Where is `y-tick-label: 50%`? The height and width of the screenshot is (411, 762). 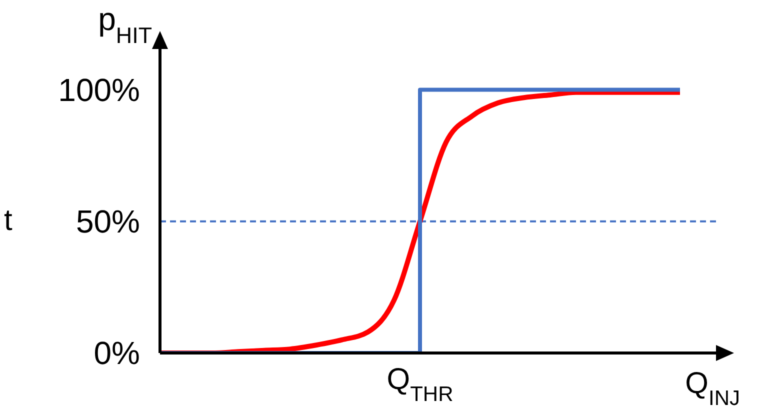 y-tick-label: 50% is located at coordinates (108, 221).